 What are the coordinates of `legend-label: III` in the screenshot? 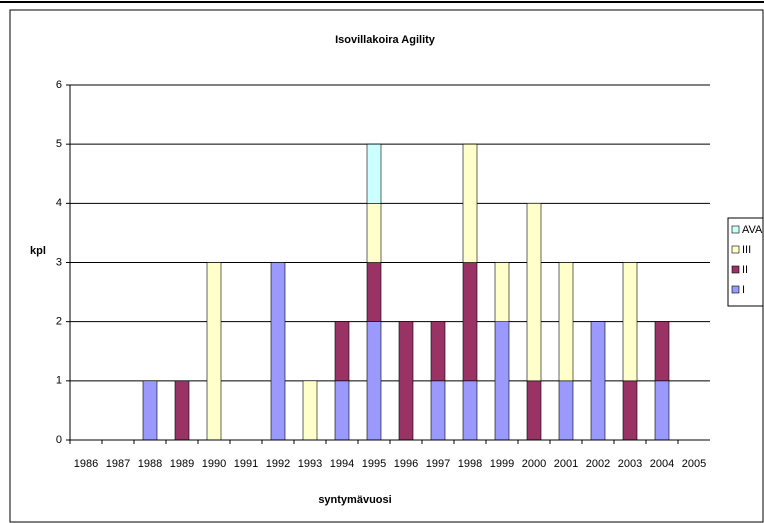 It's located at (746, 250).